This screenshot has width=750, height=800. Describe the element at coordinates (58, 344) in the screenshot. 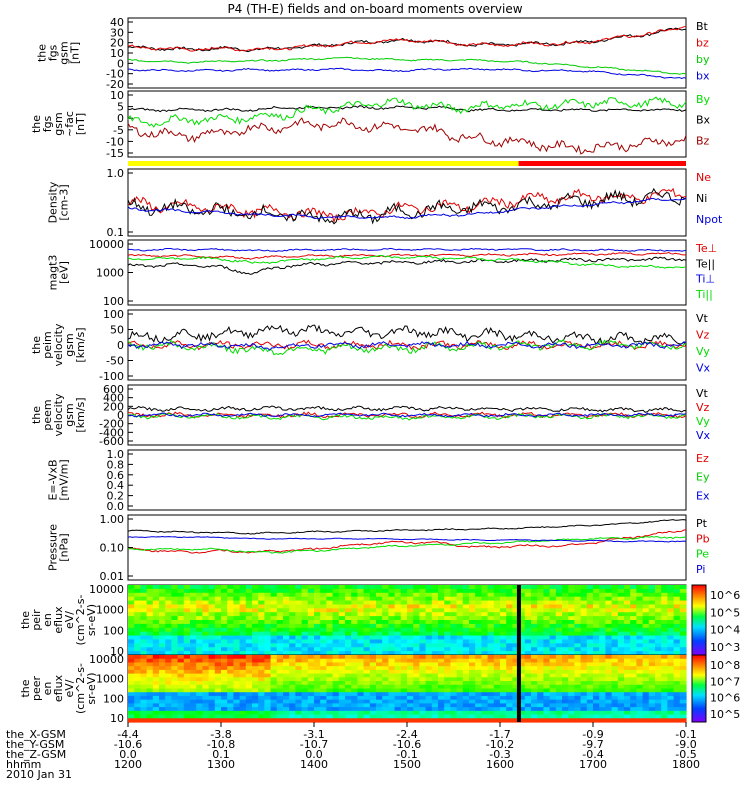

I see `ylabel-line: velocity` at that location.